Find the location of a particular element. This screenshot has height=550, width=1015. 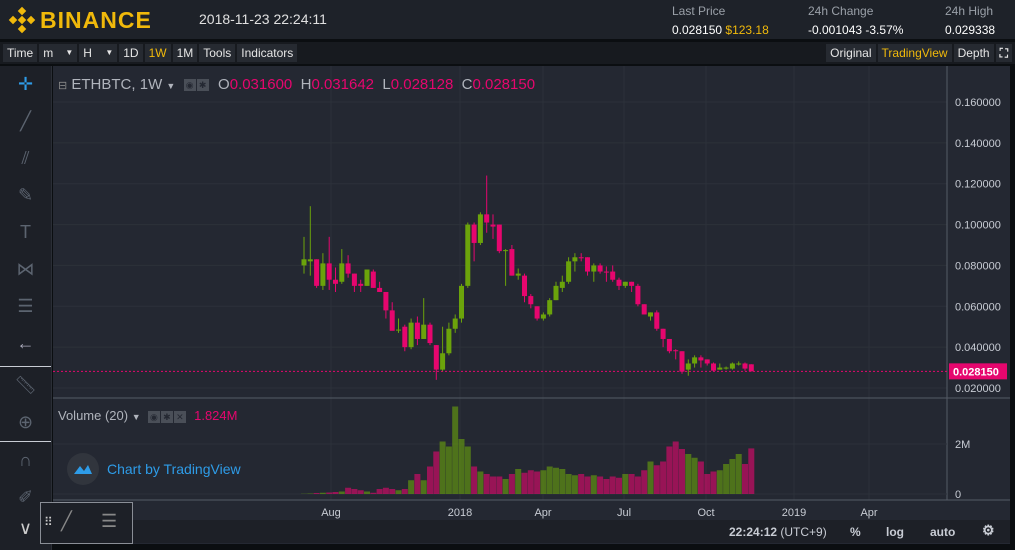

interval-1m: 1M is located at coordinates (185, 53).